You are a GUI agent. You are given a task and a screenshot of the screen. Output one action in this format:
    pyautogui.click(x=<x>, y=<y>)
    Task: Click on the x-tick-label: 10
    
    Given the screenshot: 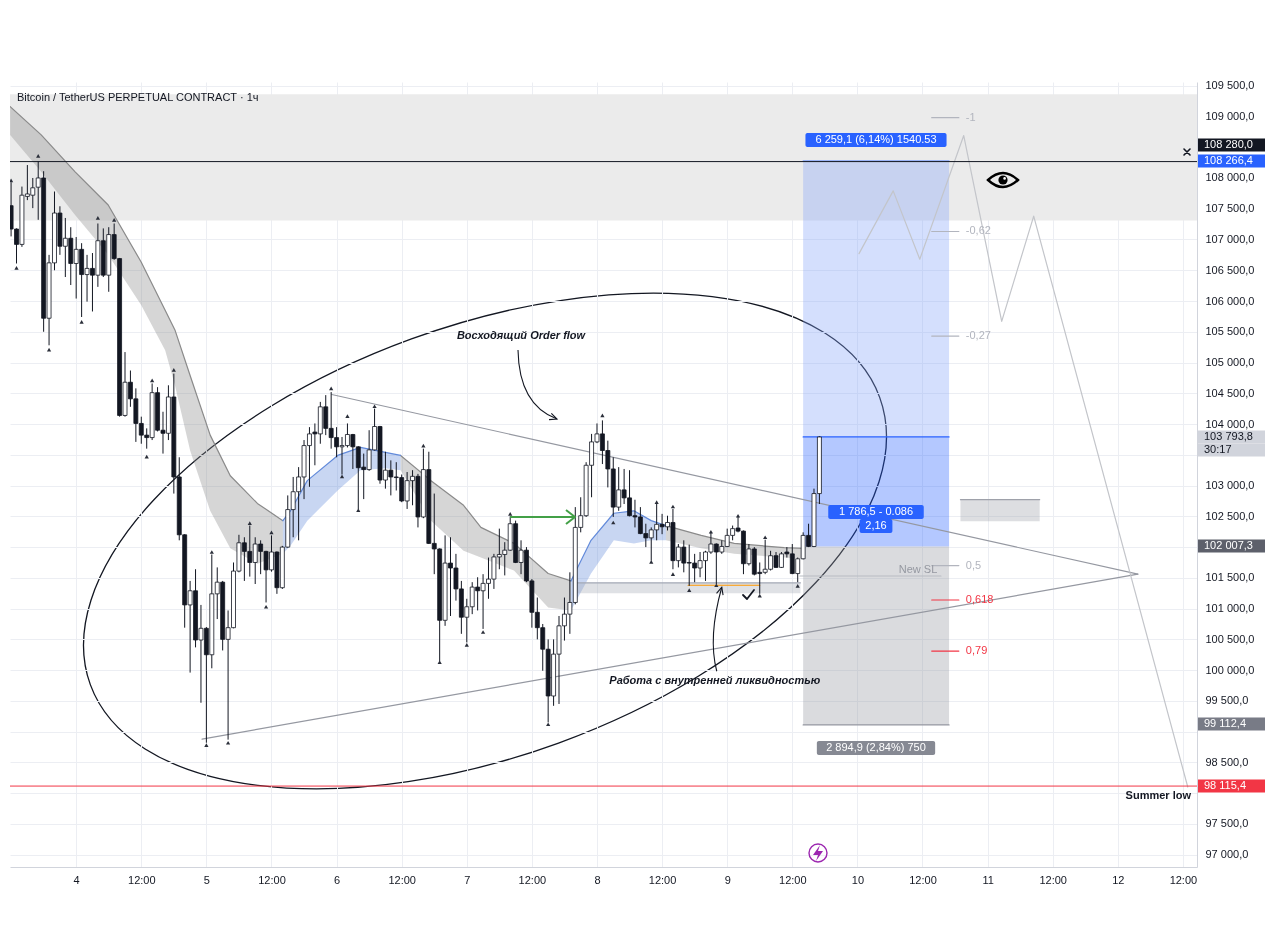 What is the action you would take?
    pyautogui.click(x=858, y=879)
    